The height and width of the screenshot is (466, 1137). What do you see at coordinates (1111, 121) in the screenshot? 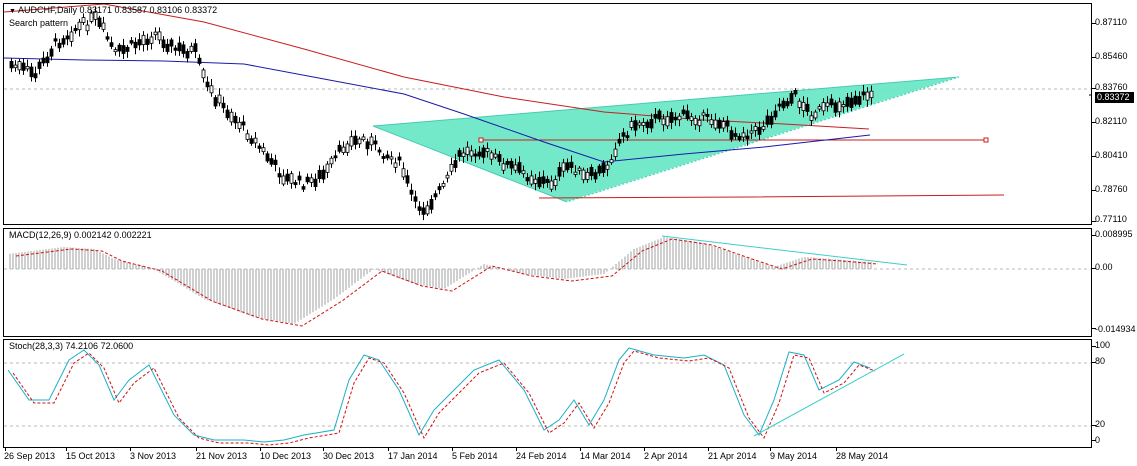
I see `price-scale-label: 0.82110` at bounding box center [1111, 121].